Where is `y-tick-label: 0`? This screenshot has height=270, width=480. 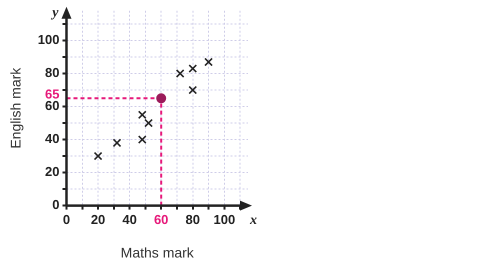 y-tick-label: 0 is located at coordinates (56, 204).